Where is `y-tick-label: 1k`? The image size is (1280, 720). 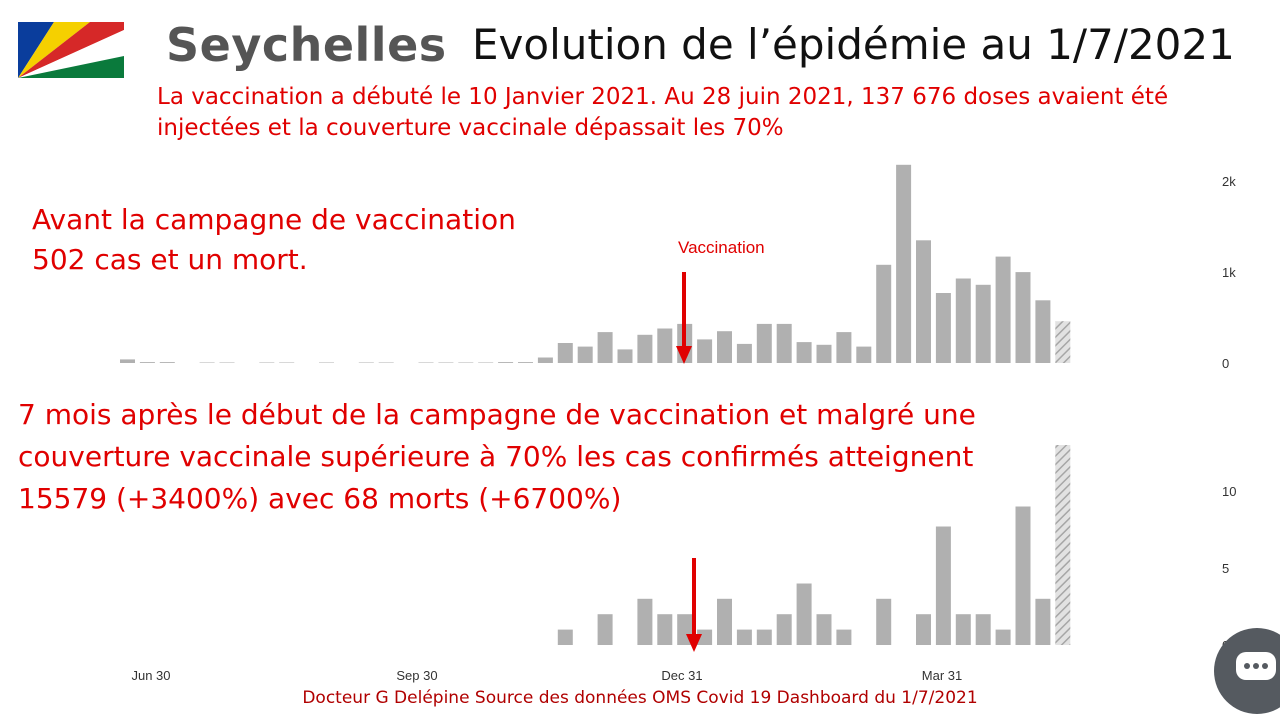 y-tick-label: 1k is located at coordinates (1229, 272).